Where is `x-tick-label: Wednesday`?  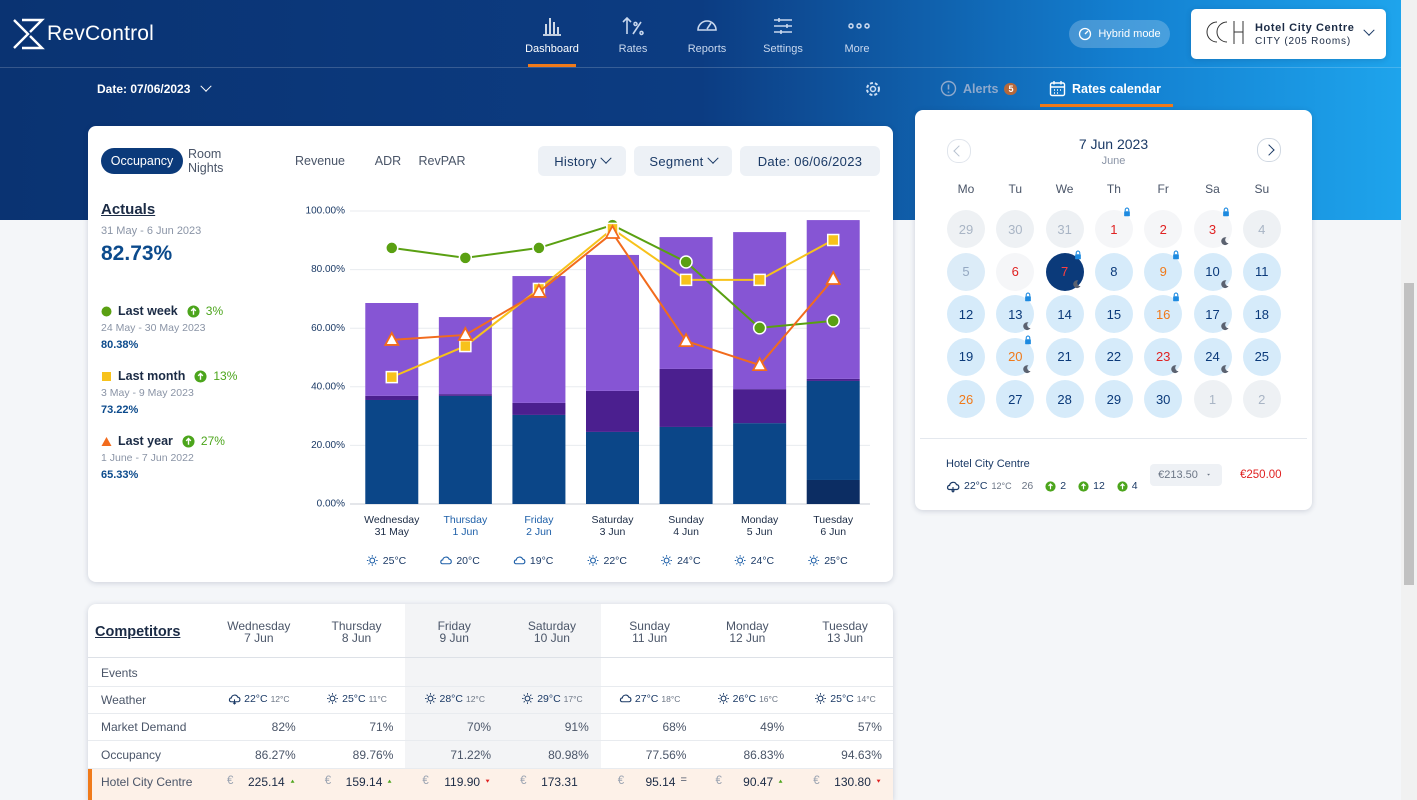
x-tick-label: Wednesday is located at coordinates (392, 520).